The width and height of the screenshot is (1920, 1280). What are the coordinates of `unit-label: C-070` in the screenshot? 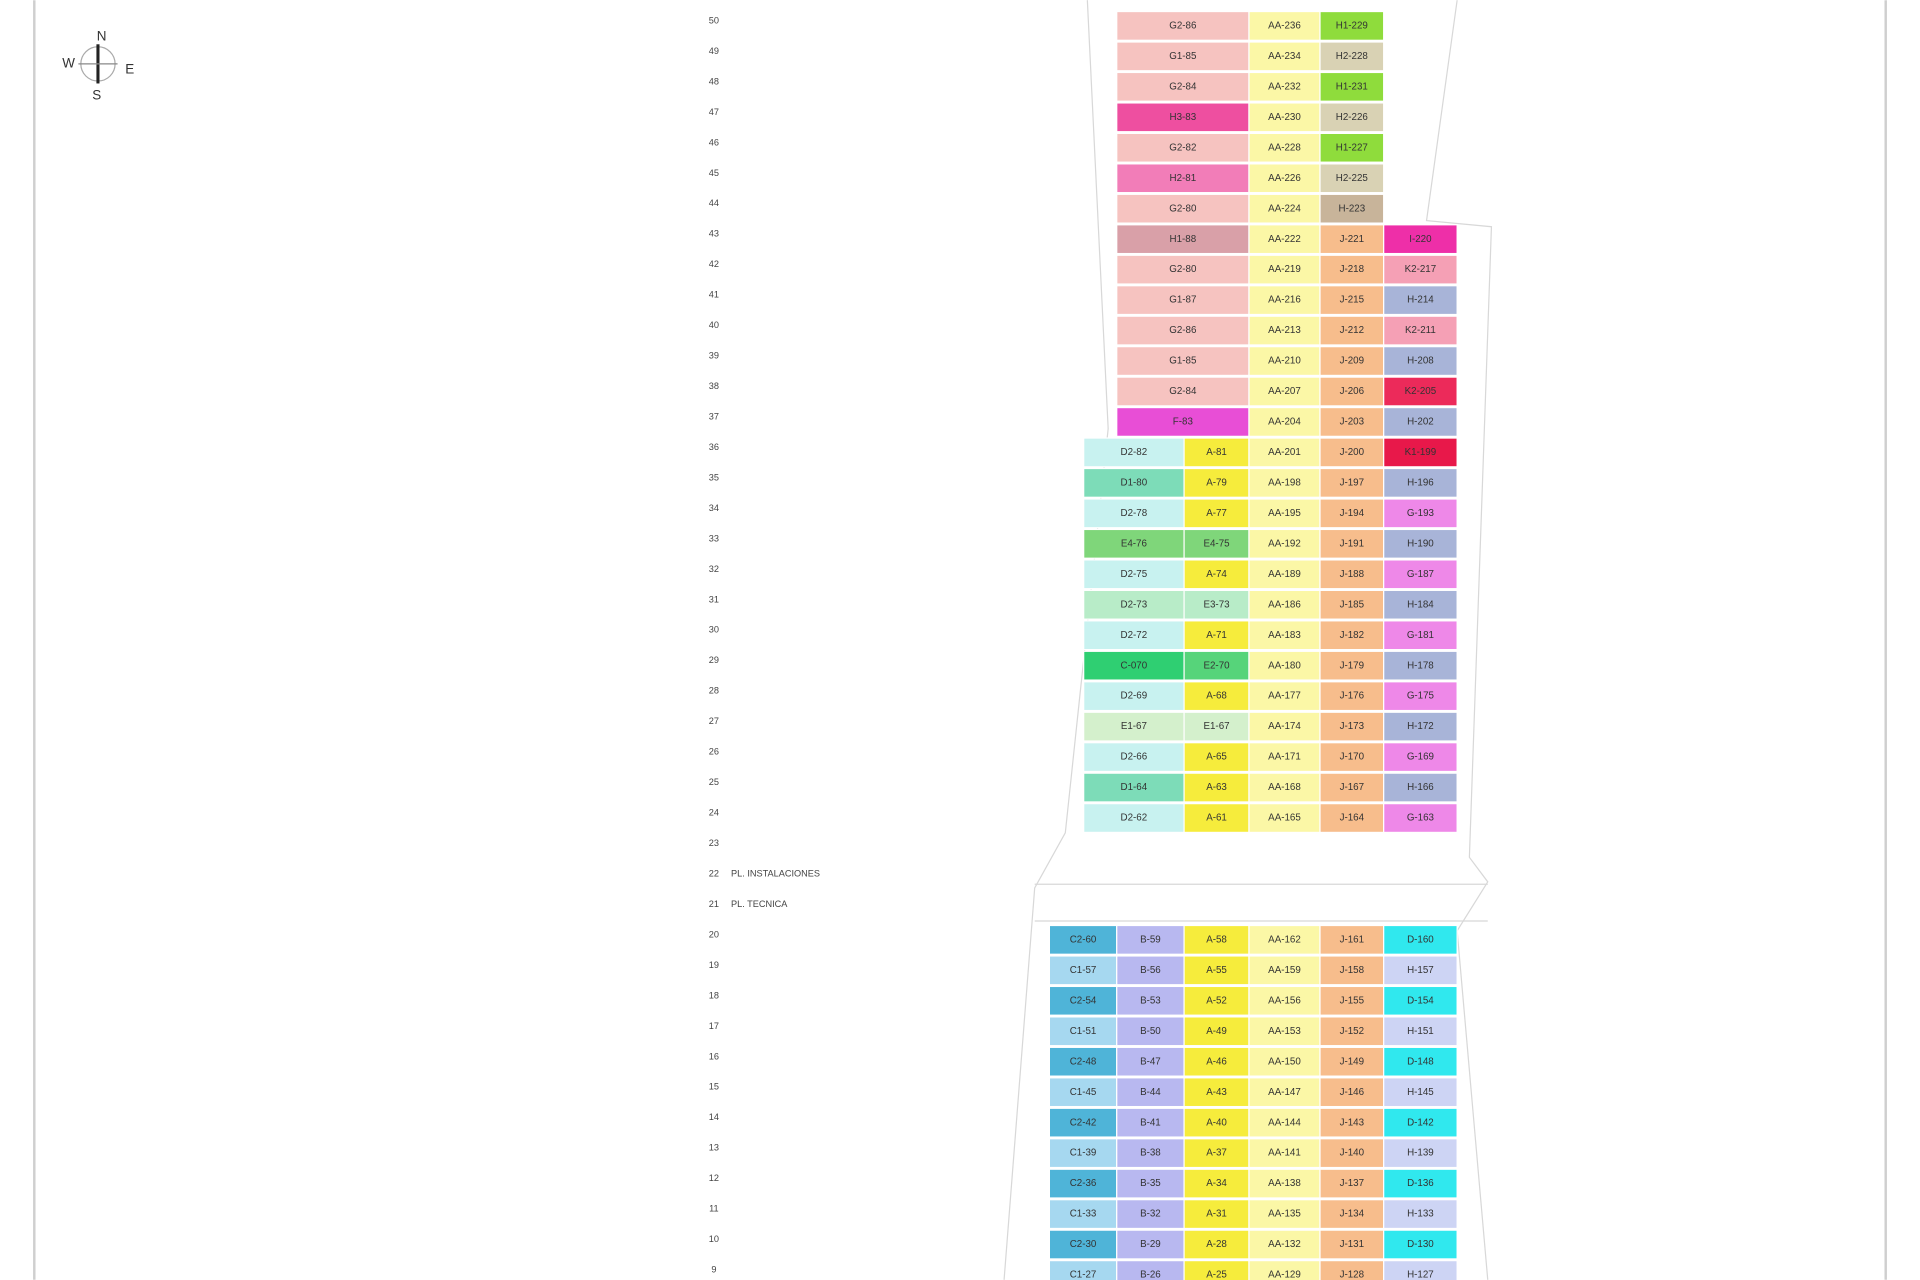 It's located at (1134, 665).